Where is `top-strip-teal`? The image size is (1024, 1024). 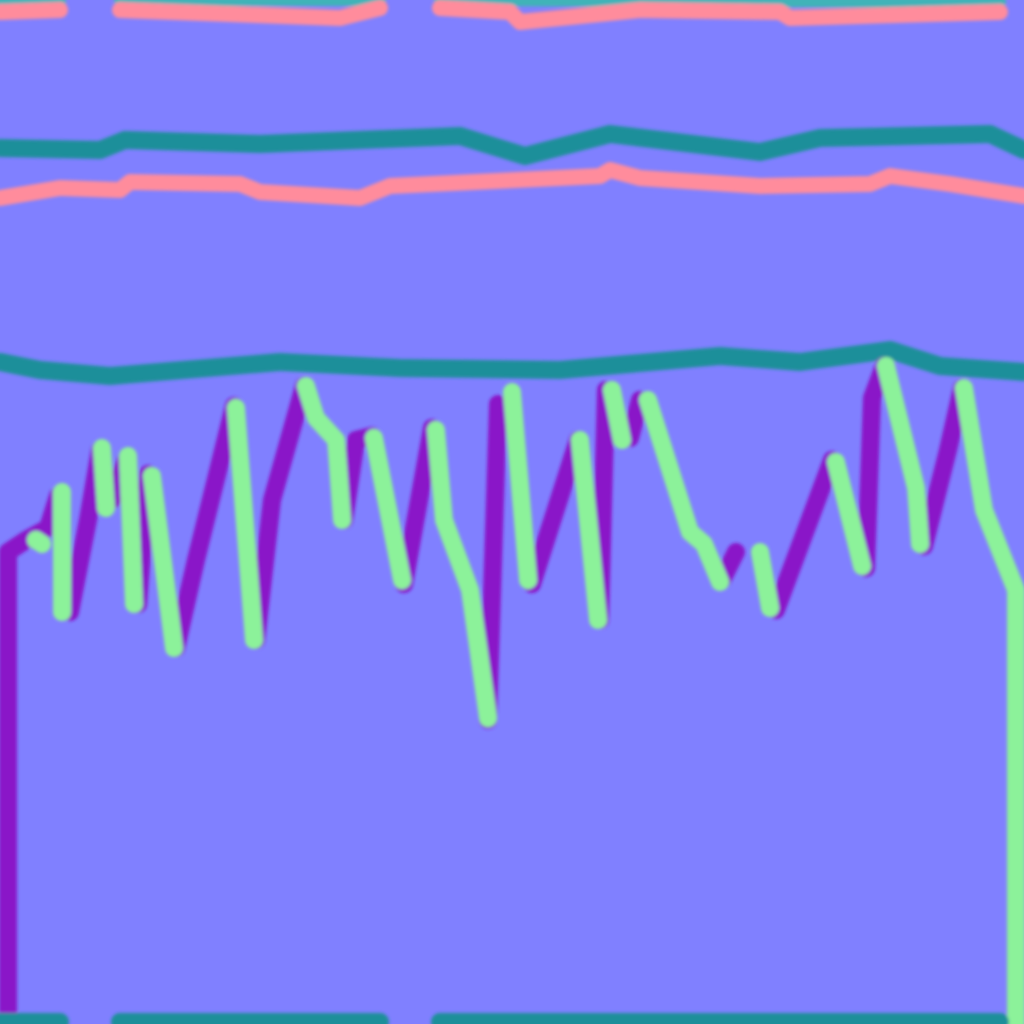 top-strip-teal is located at coordinates (503, 4).